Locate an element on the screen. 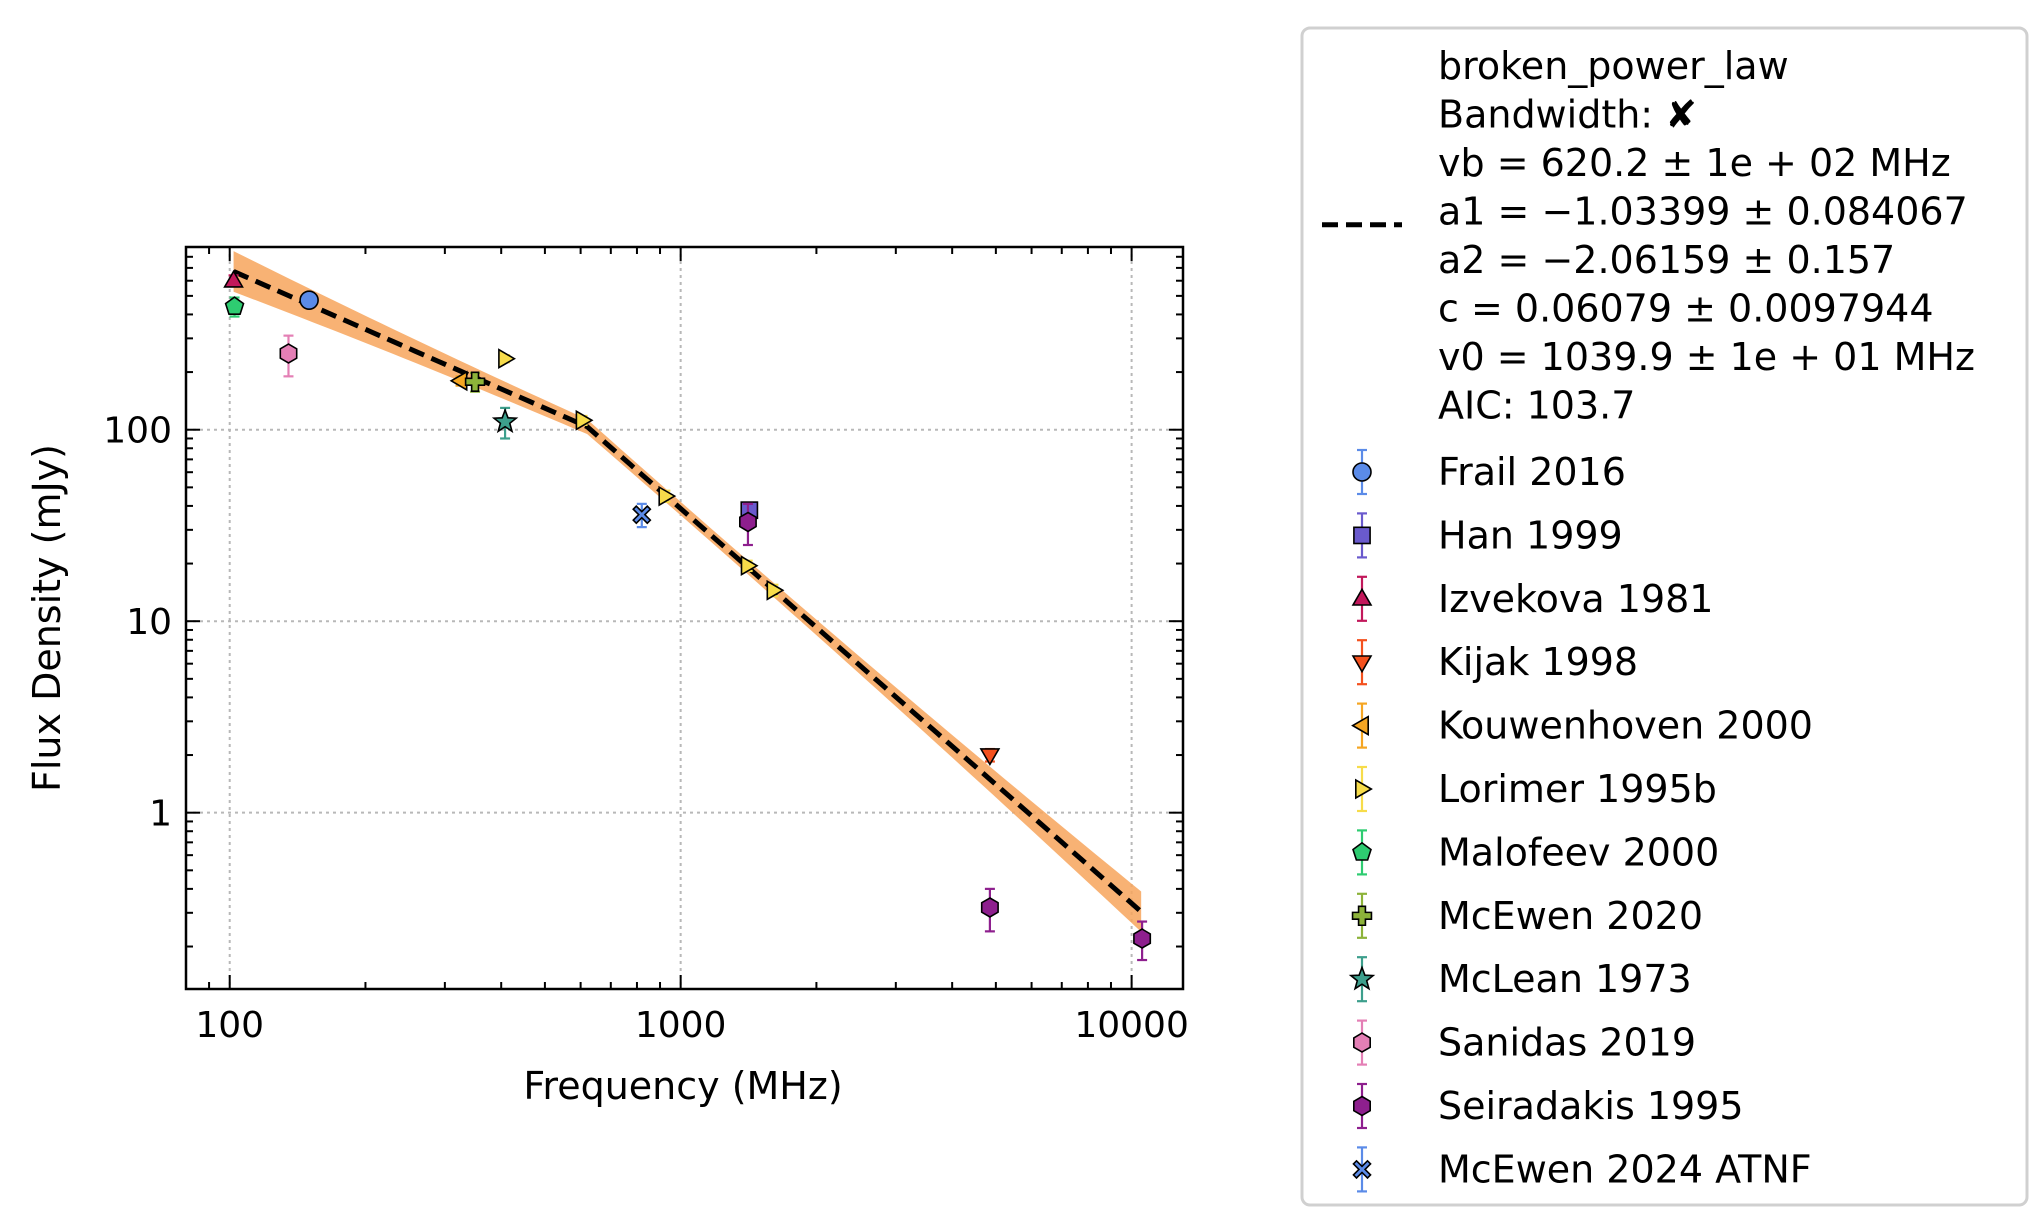 The image size is (2043, 1230). legend-label: Malofeev 2000 is located at coordinates (1578, 852).